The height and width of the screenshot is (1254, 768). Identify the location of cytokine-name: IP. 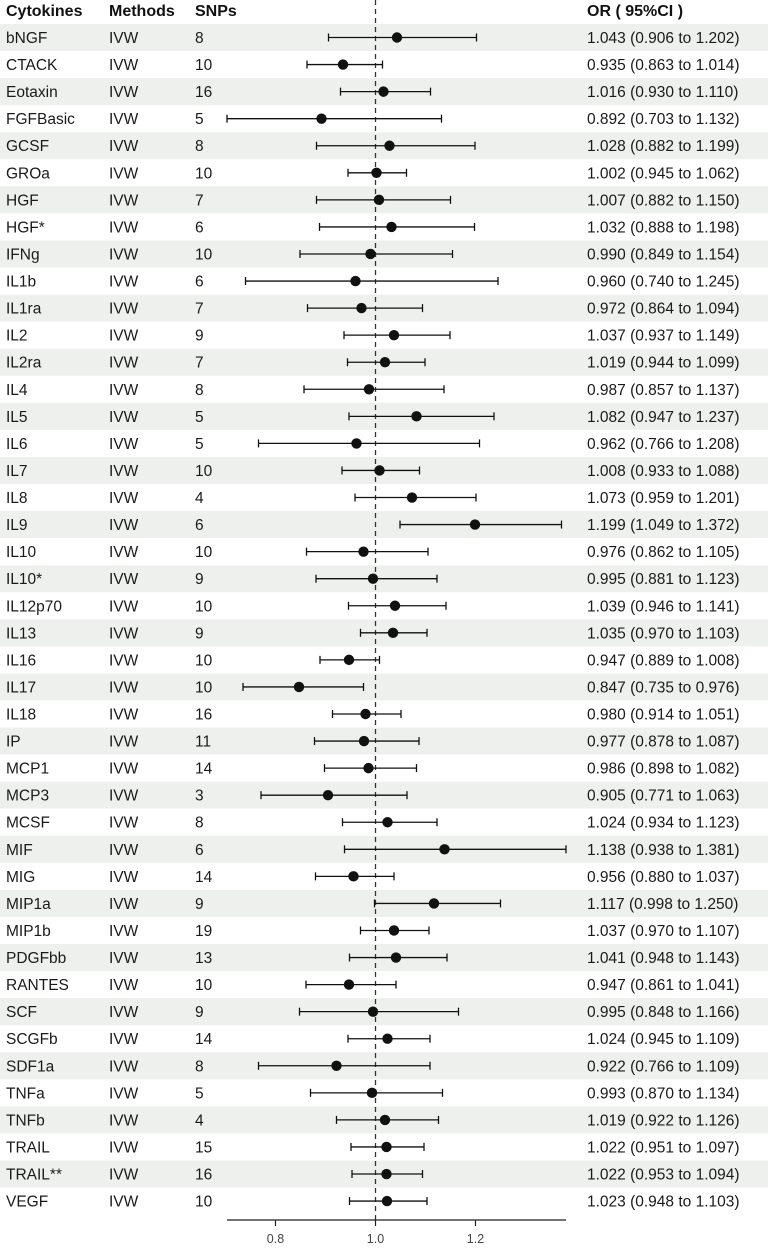
(13, 742).